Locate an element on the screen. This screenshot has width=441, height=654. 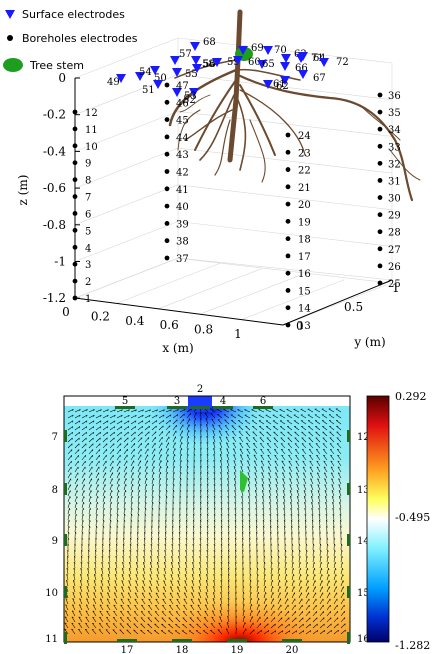
z-tick-label: -1 is located at coordinates (60, 262).